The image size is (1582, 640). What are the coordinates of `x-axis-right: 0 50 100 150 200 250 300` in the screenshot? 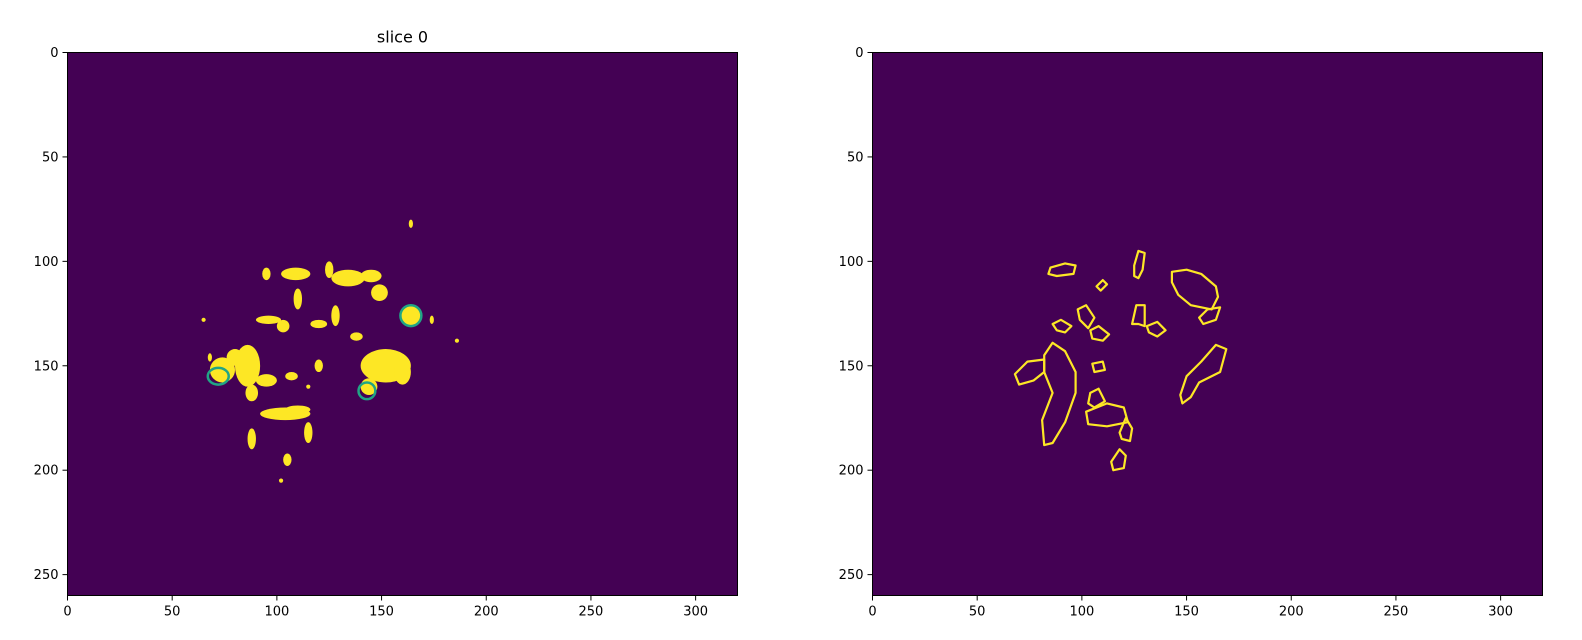 It's located at (1190, 607).